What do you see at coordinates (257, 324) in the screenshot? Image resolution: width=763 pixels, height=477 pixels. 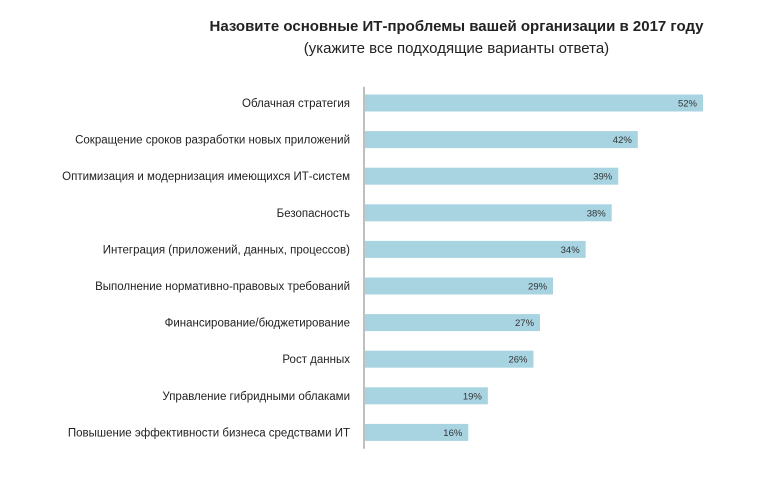 I see `category-label: Финансирование/бюджетирование` at bounding box center [257, 324].